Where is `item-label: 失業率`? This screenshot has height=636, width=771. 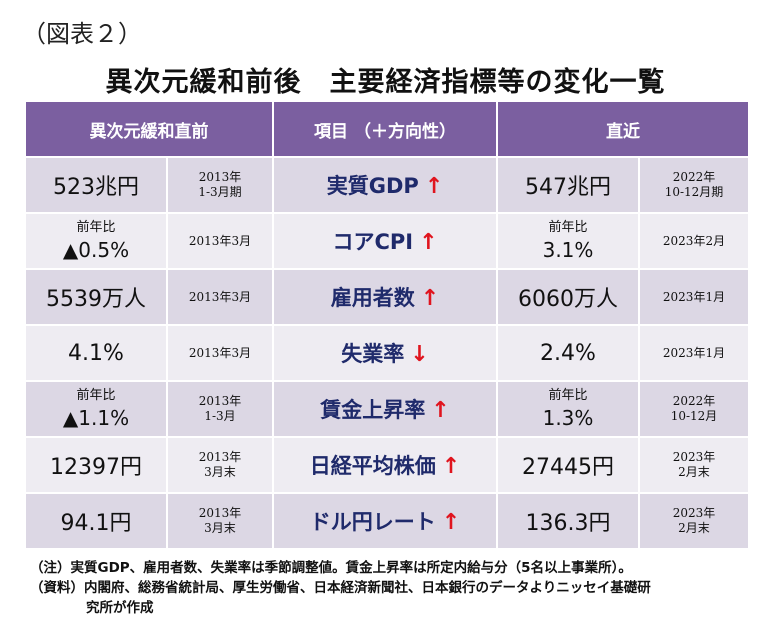 item-label: 失業率 is located at coordinates (373, 354).